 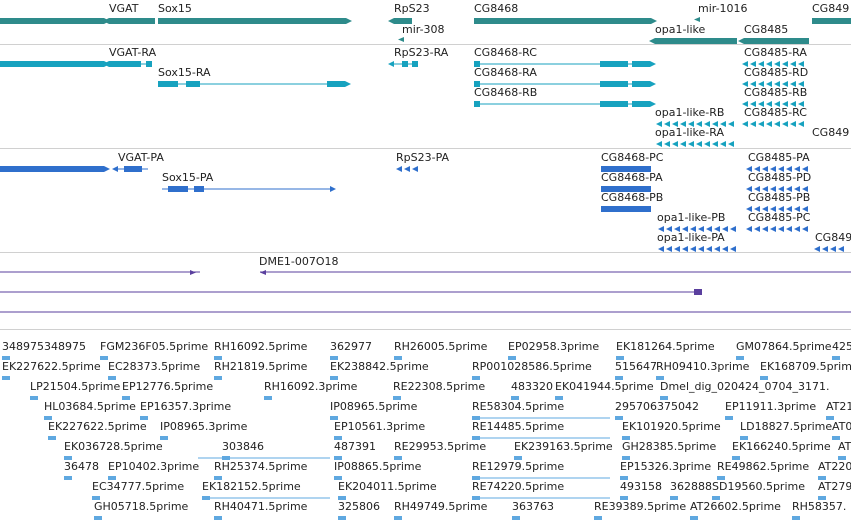 I want to click on feature-label: EP12776.5prime, so click(x=167, y=386).